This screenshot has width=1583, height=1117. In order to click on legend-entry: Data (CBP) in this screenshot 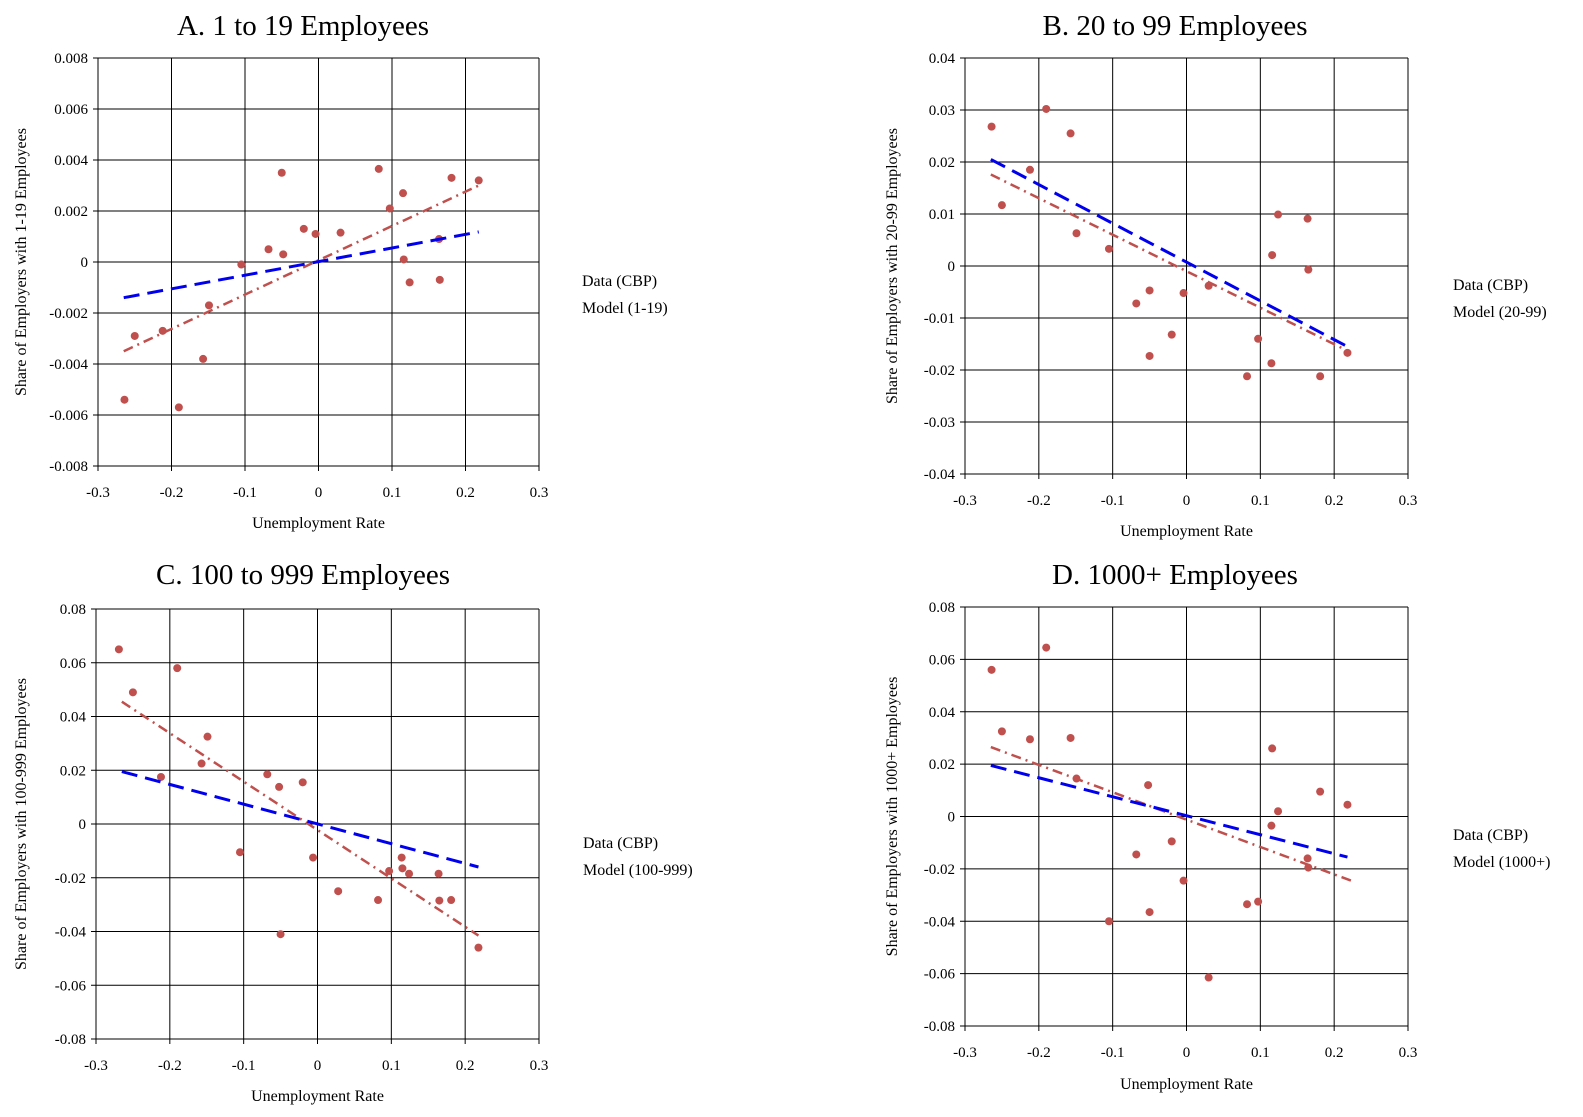, I will do `click(1490, 835)`.